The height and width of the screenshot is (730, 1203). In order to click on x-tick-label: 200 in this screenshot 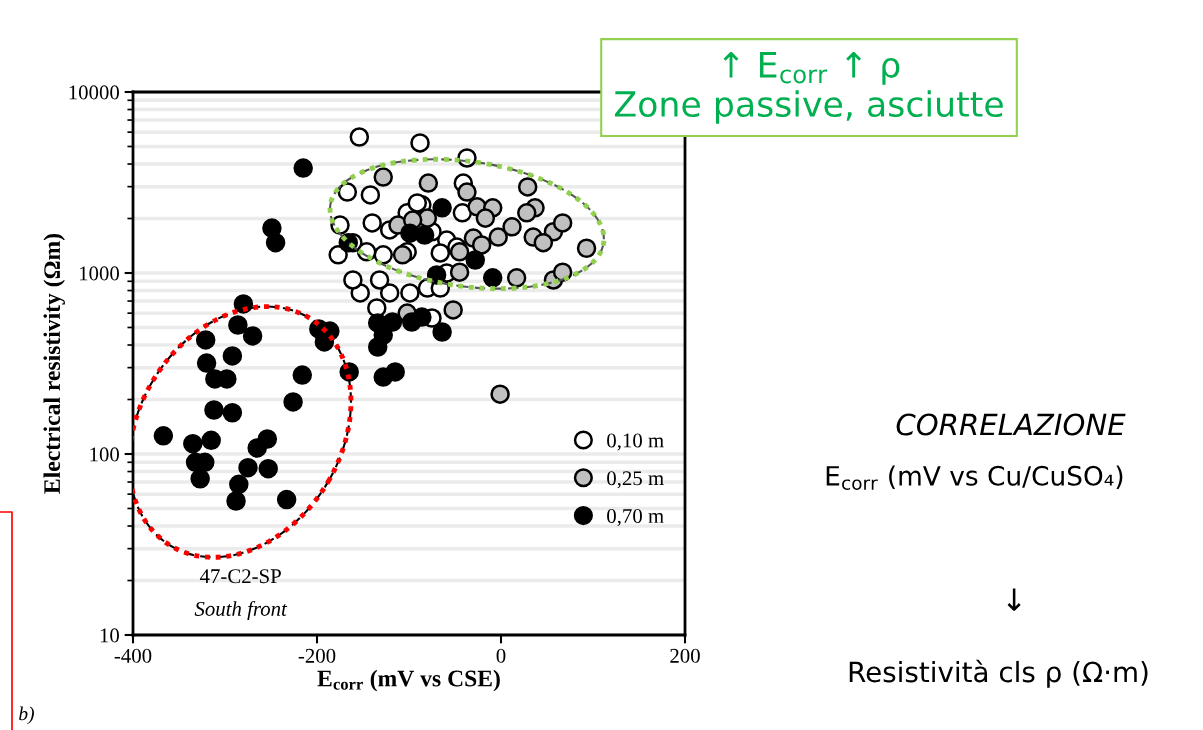, I will do `click(685, 655)`.